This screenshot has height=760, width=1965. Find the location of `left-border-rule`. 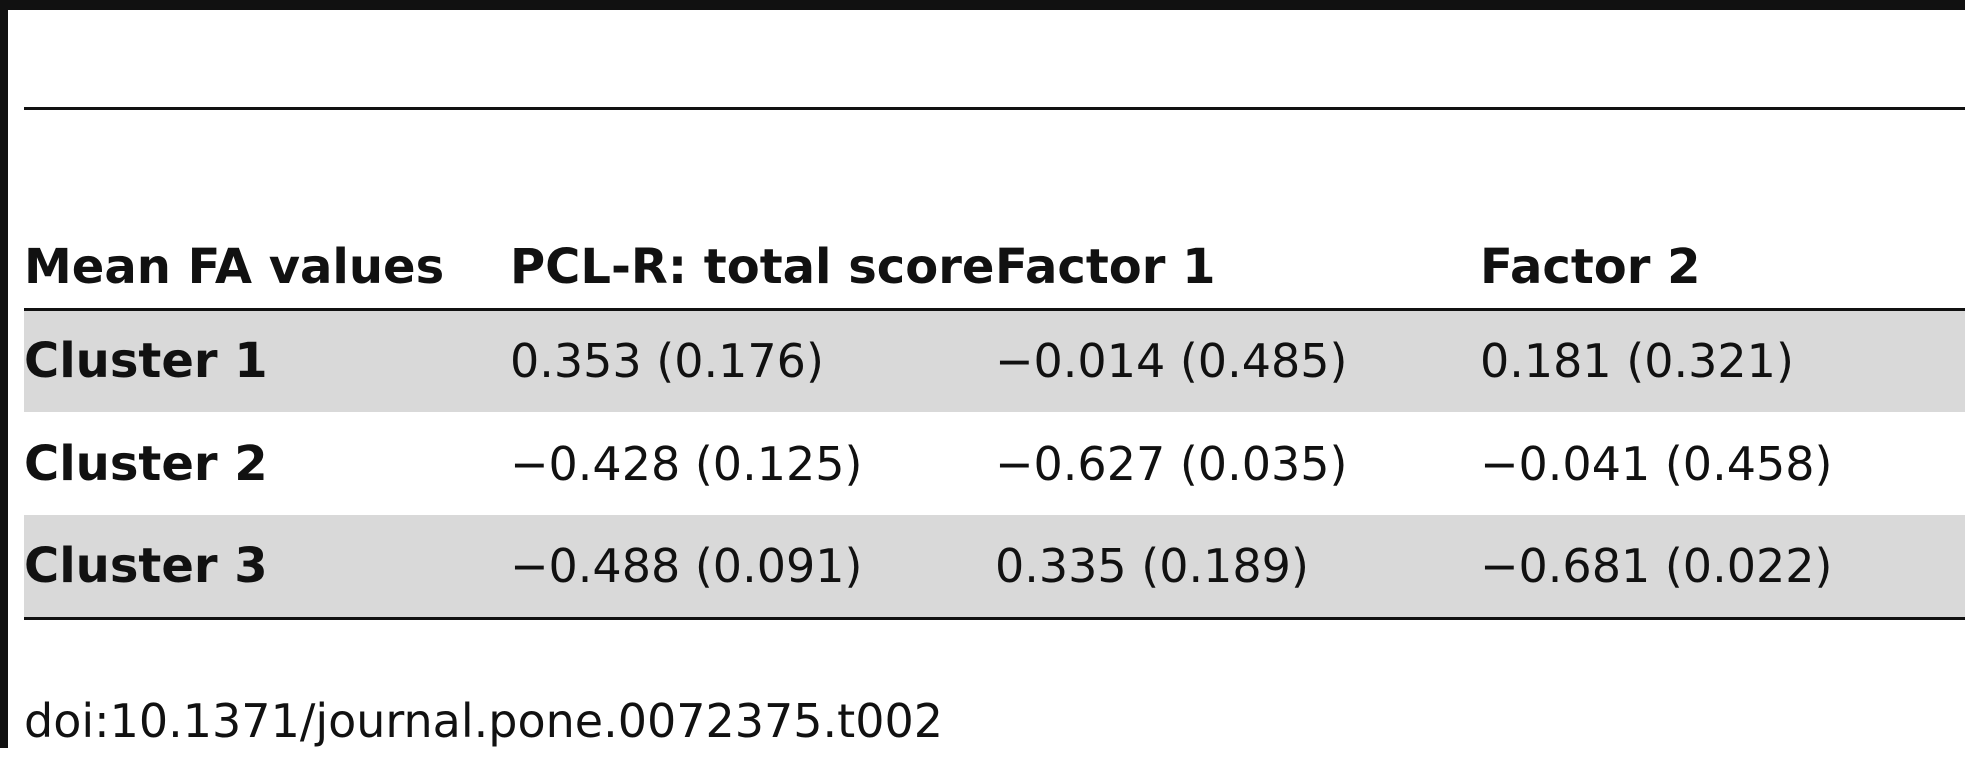

left-border-rule is located at coordinates (4, 374).